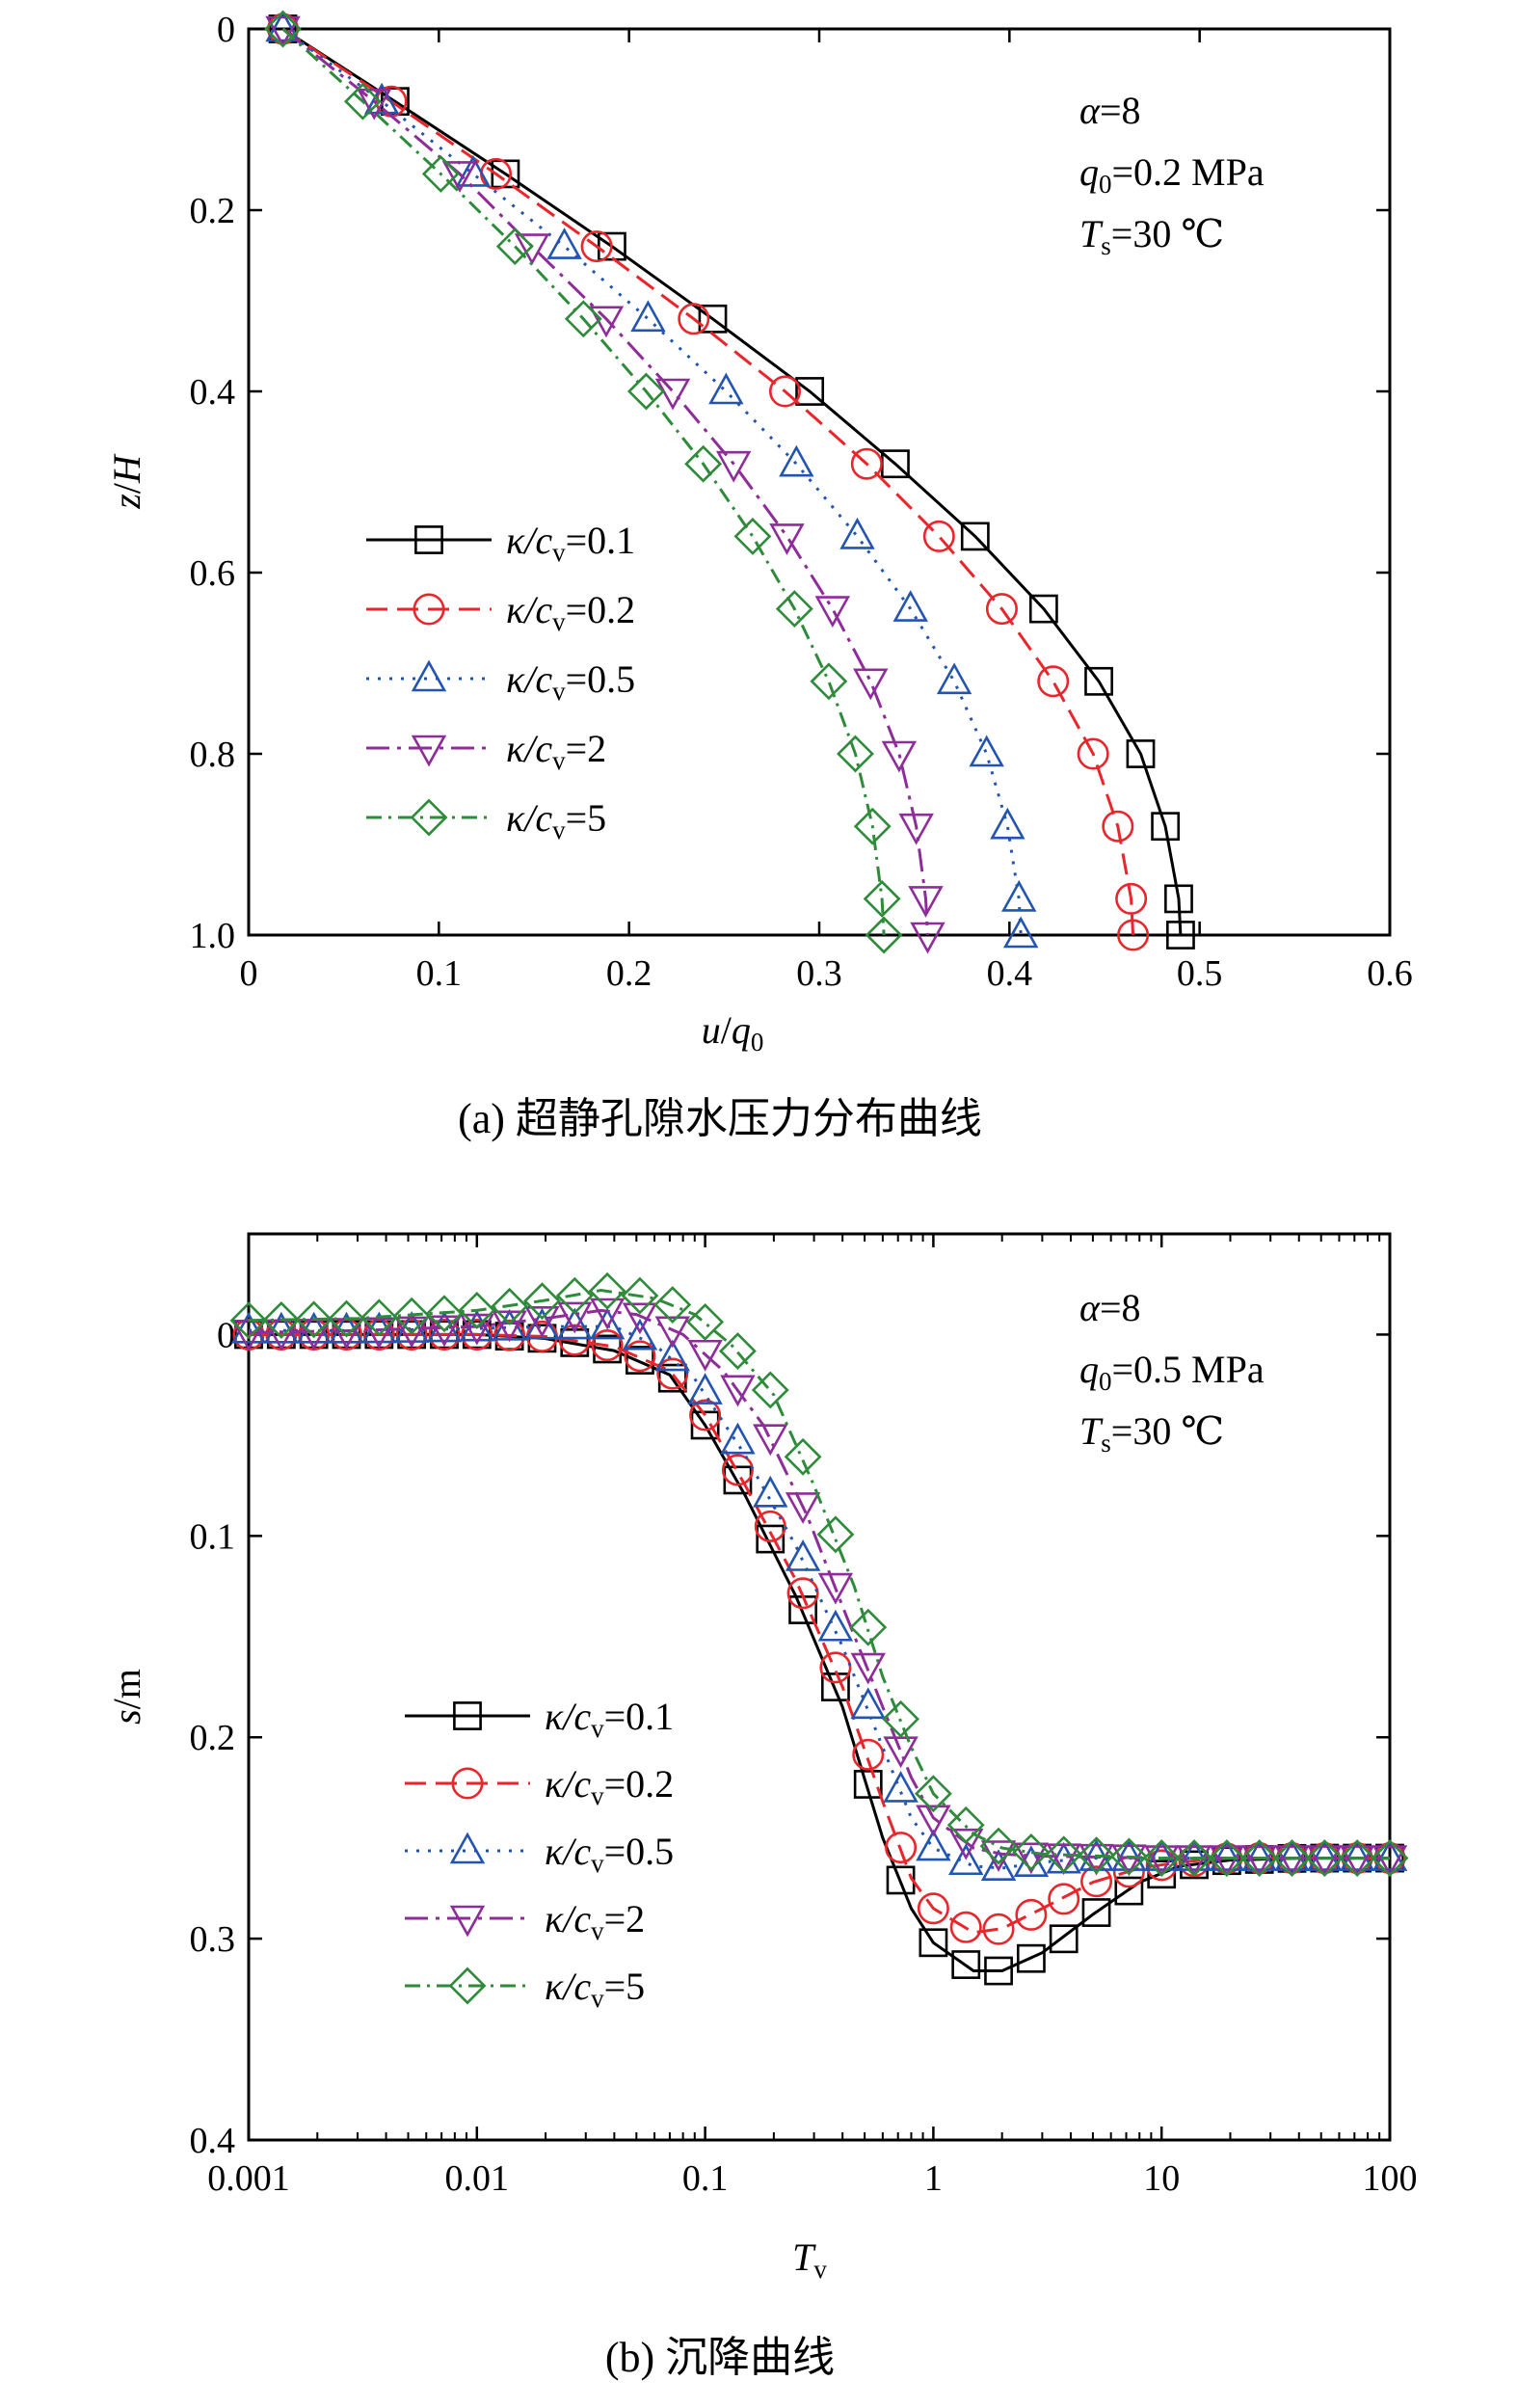 The width and height of the screenshot is (1518, 2408). Describe the element at coordinates (213, 211) in the screenshot. I see `y-tick-label: 0.2` at that location.